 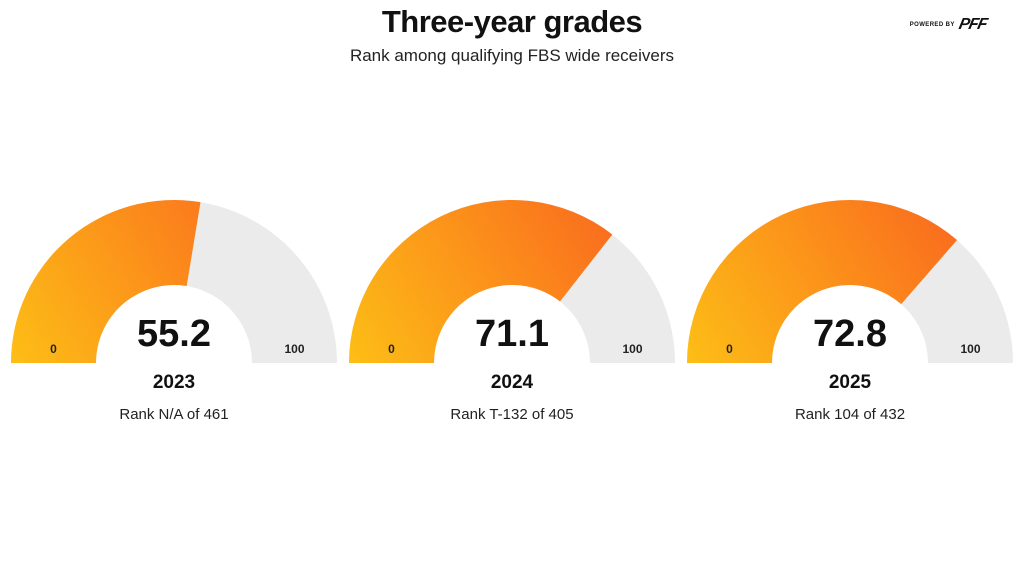 What do you see at coordinates (512, 21) in the screenshot?
I see `page-title: Three-year grades` at bounding box center [512, 21].